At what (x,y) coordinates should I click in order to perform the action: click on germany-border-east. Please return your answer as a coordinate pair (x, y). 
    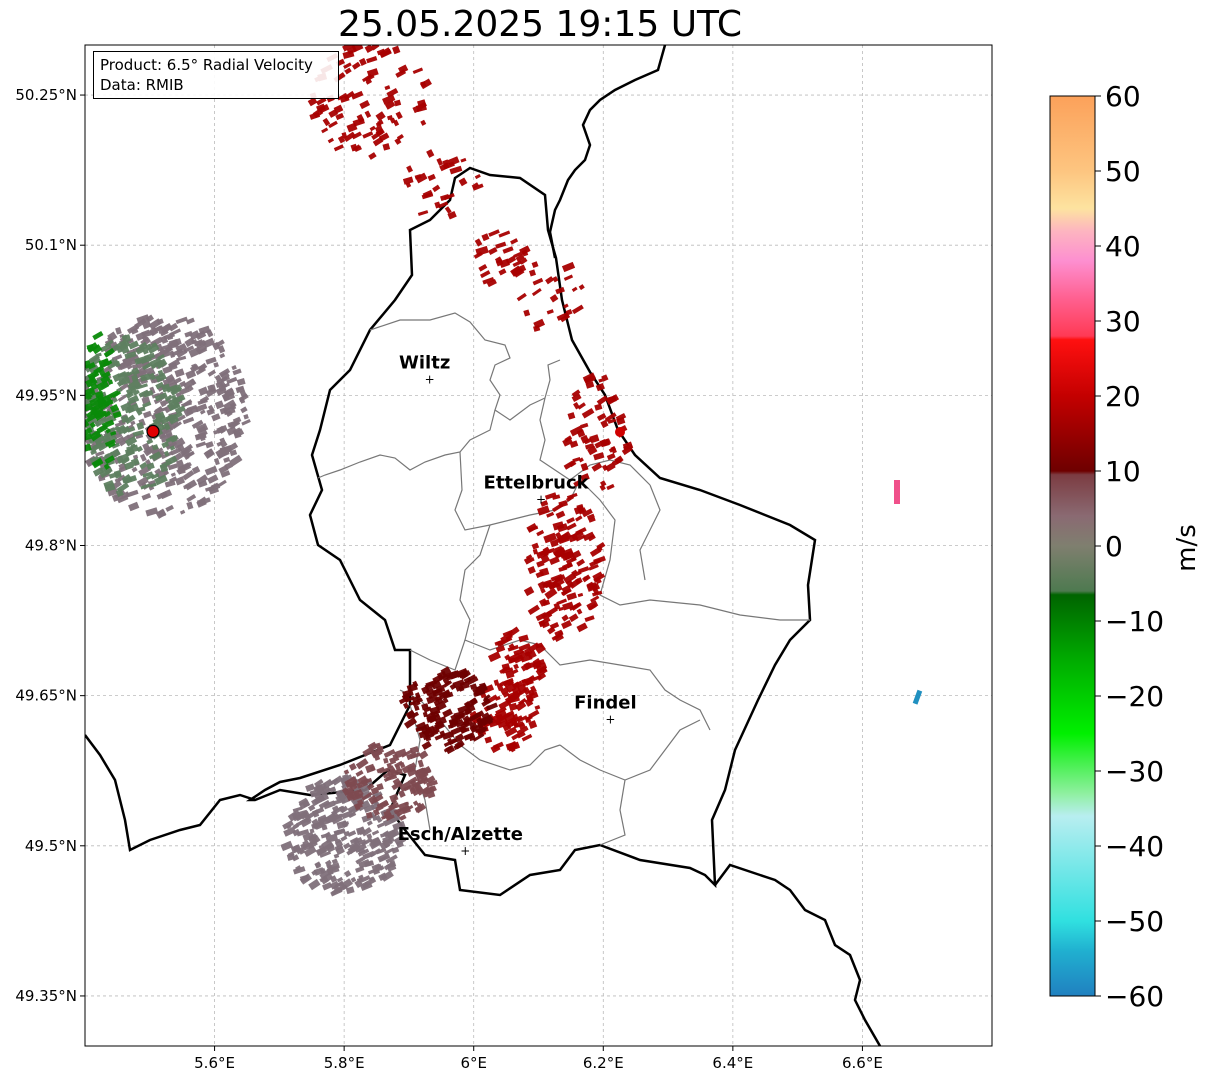
    Looking at the image, I should click on (607, 152).